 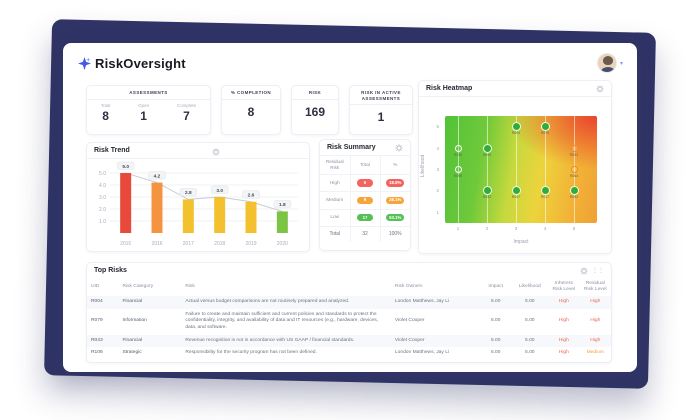 I want to click on svg-text: 2020, so click(x=282, y=244).